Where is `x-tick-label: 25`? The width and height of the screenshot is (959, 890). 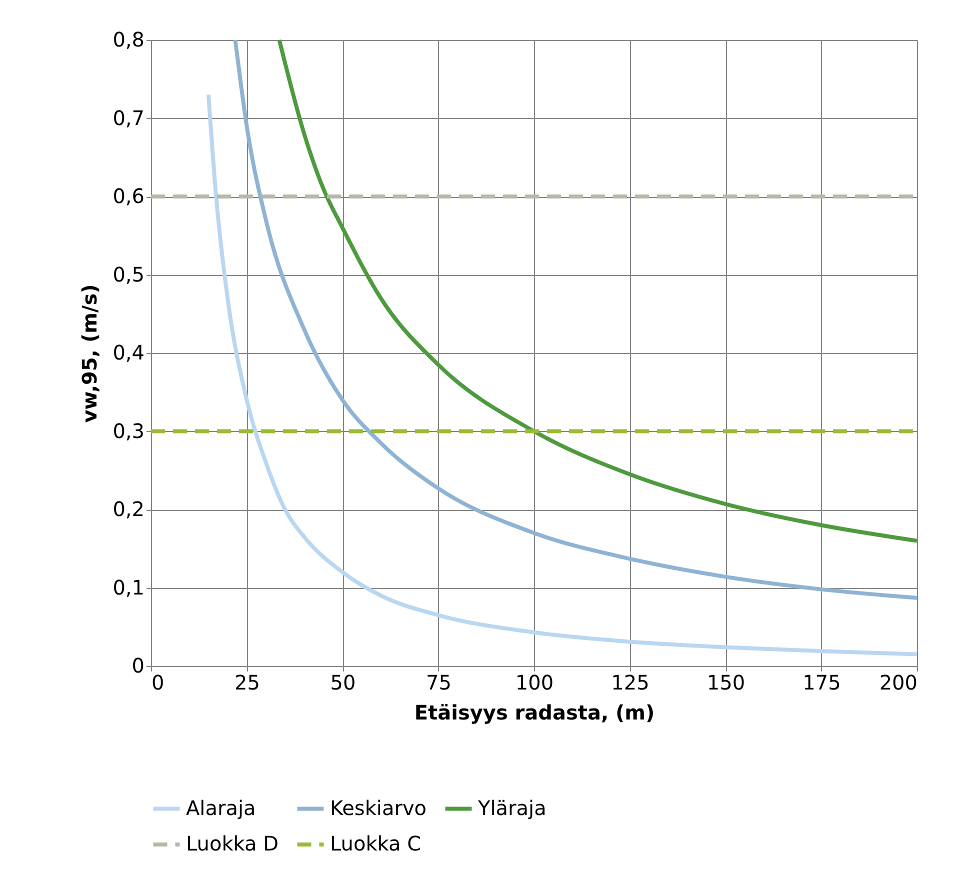 x-tick-label: 25 is located at coordinates (247, 682).